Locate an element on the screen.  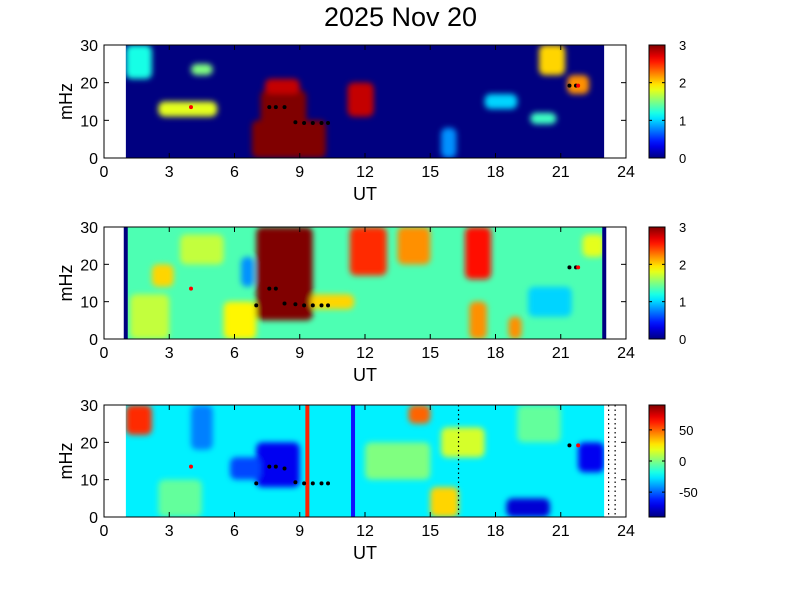
colorbar-tick-label: 2 is located at coordinates (682, 83).